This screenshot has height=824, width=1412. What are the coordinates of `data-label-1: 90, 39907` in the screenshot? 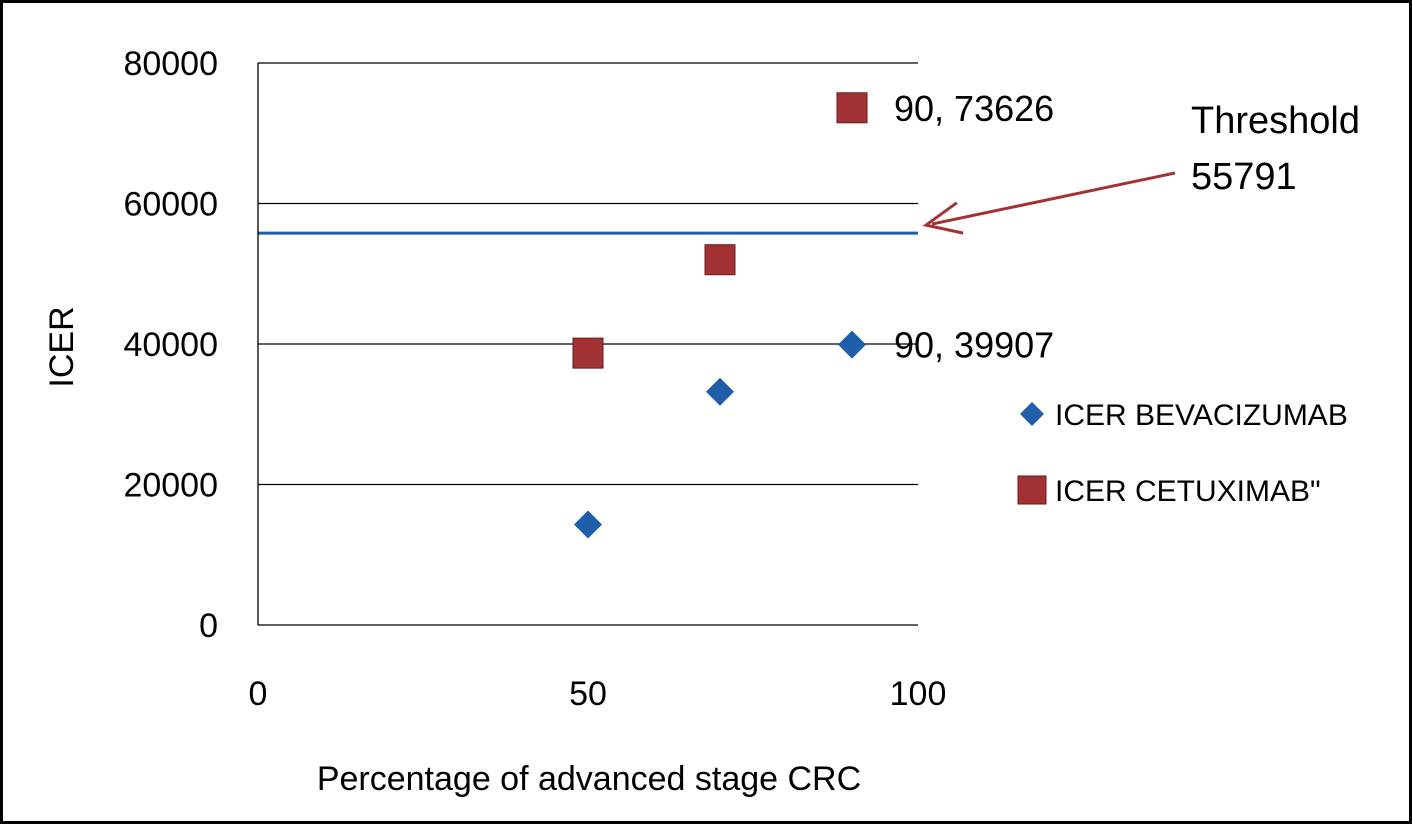 It's located at (974, 345).